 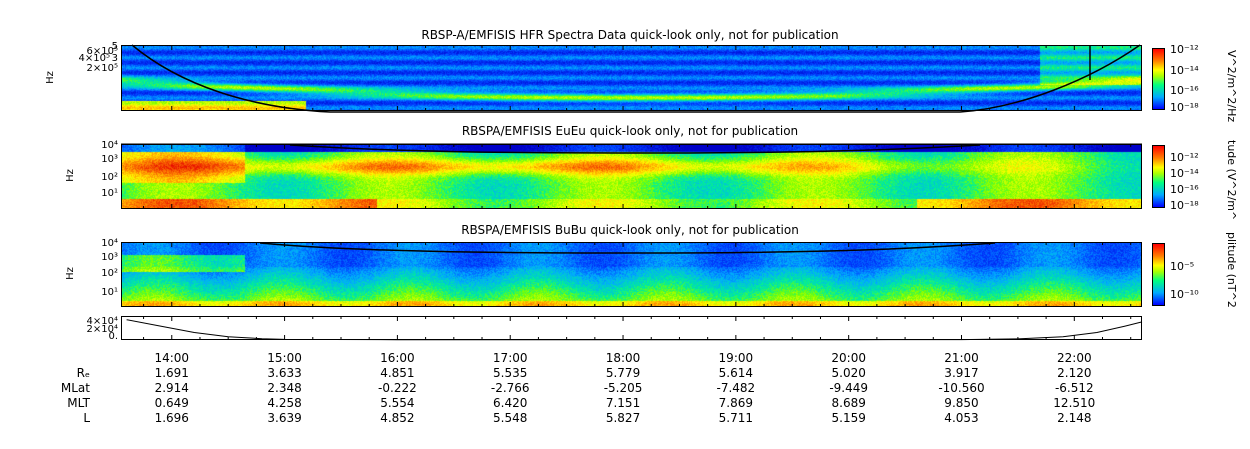 I want to click on ephemeris-value: 1.696, so click(x=171, y=418).